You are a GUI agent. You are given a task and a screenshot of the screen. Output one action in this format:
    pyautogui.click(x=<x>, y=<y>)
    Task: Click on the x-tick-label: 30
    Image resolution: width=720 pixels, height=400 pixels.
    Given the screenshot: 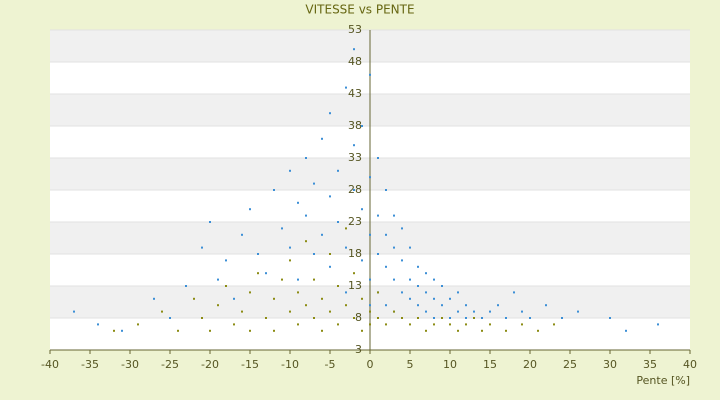 What is the action you would take?
    pyautogui.click(x=610, y=364)
    